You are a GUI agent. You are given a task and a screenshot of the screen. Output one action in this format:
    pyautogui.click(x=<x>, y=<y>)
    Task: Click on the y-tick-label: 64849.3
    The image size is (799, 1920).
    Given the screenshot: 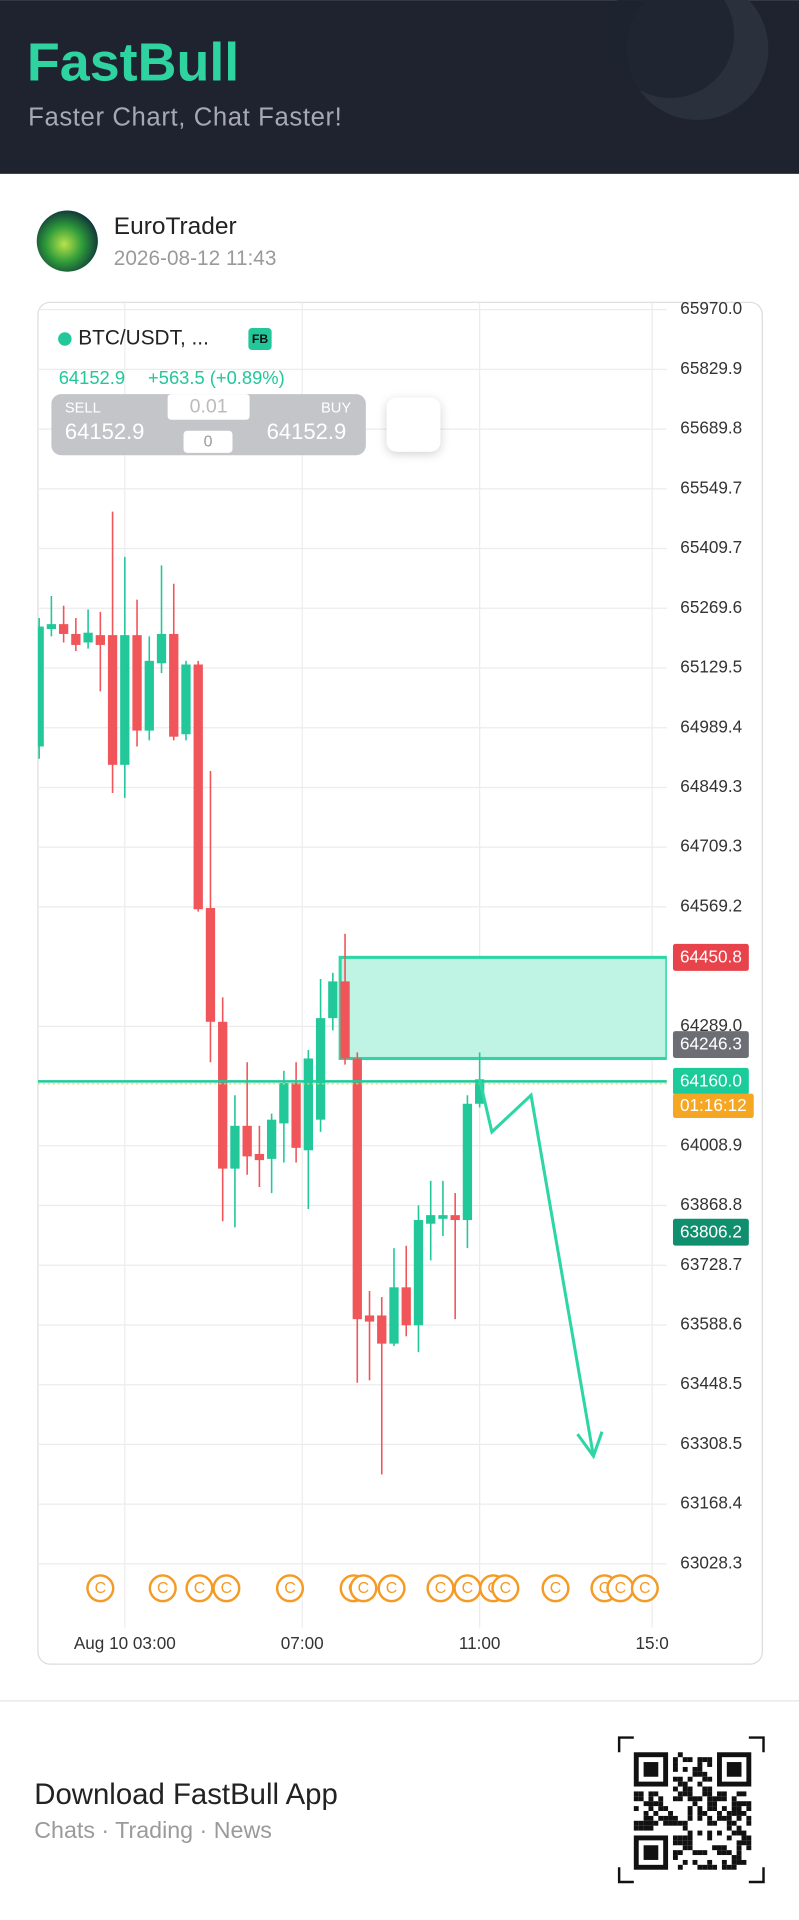 What is the action you would take?
    pyautogui.click(x=711, y=786)
    